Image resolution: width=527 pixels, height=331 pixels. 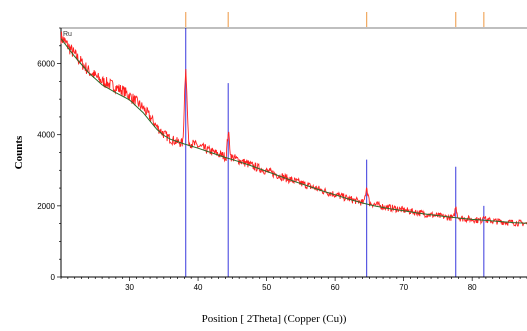 I want to click on x-axis-label: Position [ 2Theta] (Copper (Cu)), so click(x=274, y=319).